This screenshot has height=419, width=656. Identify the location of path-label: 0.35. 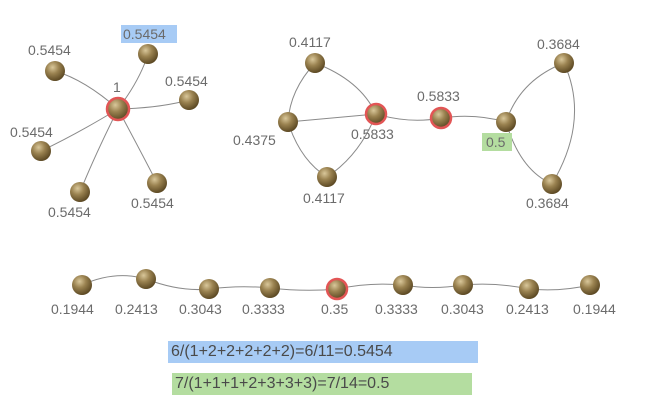
(334, 309).